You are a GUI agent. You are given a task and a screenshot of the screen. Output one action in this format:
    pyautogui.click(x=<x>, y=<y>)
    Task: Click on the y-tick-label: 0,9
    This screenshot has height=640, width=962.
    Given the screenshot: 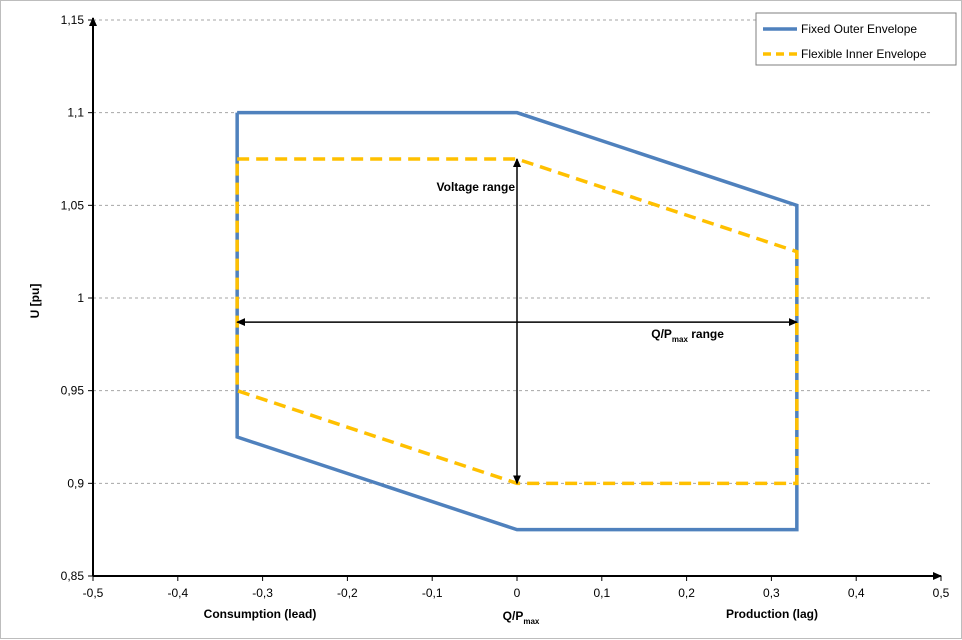 What is the action you would take?
    pyautogui.click(x=75, y=483)
    